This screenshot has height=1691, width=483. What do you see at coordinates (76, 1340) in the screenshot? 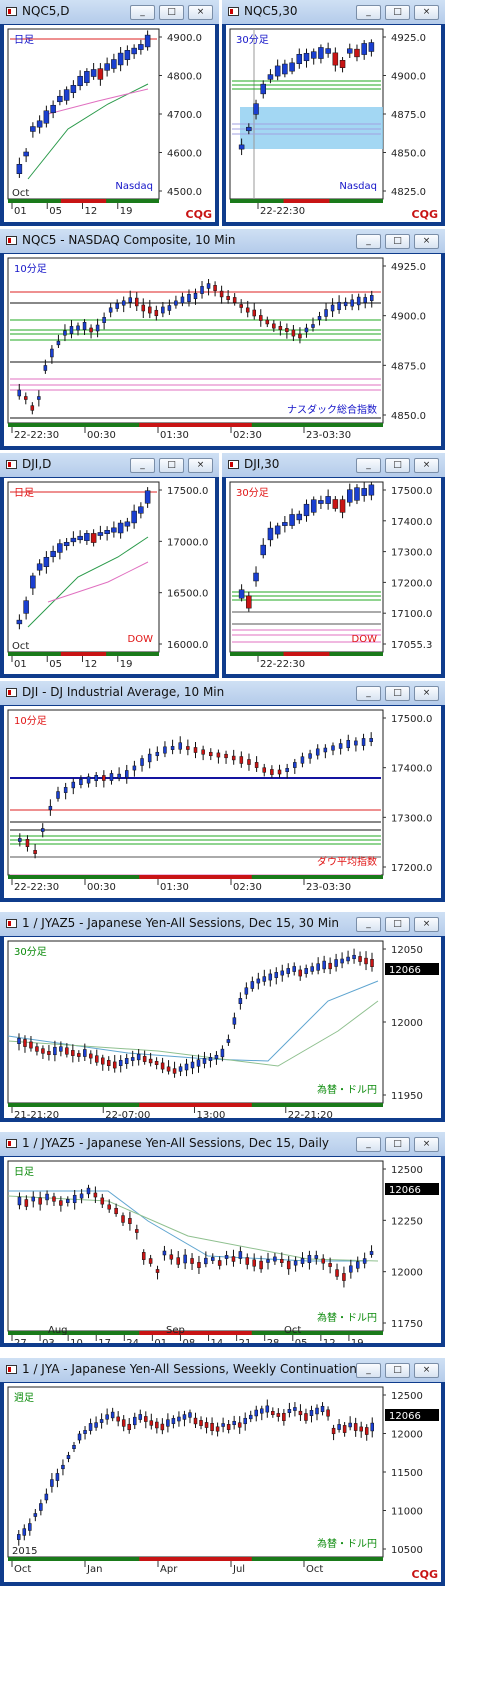
I see `x-tick-label: 10` at bounding box center [76, 1340].